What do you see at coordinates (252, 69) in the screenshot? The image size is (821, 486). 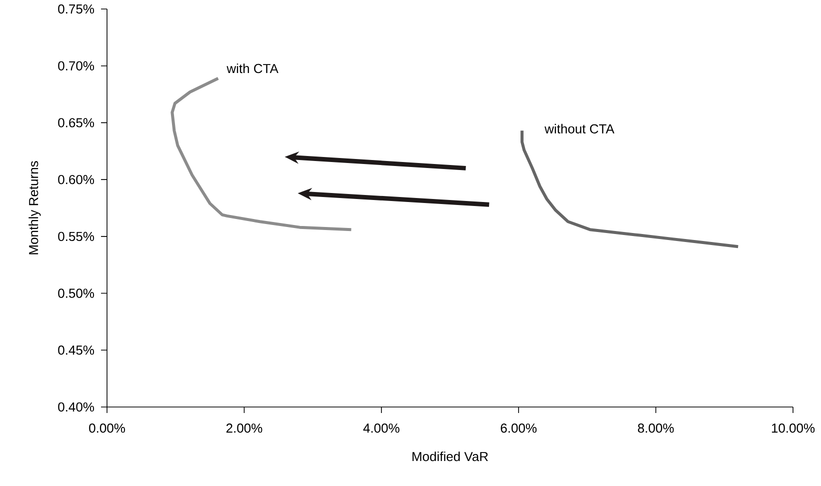 I see `series-label: with CTA` at bounding box center [252, 69].